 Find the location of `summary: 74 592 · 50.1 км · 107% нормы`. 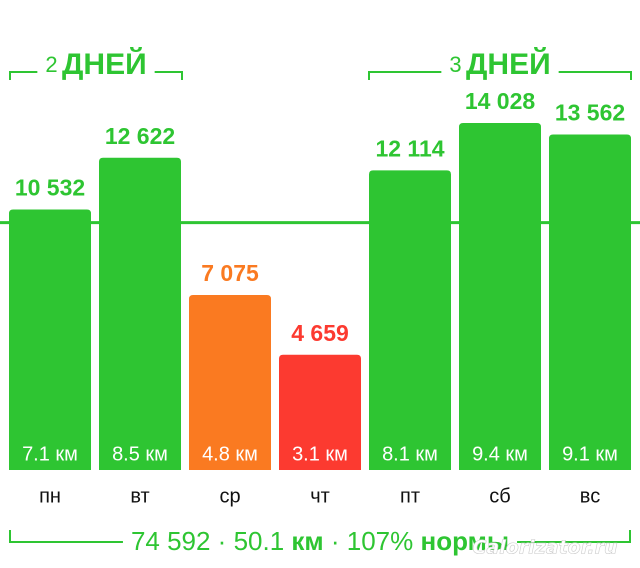

summary: 74 592 · 50.1 км · 107% нормы is located at coordinates (320, 541).